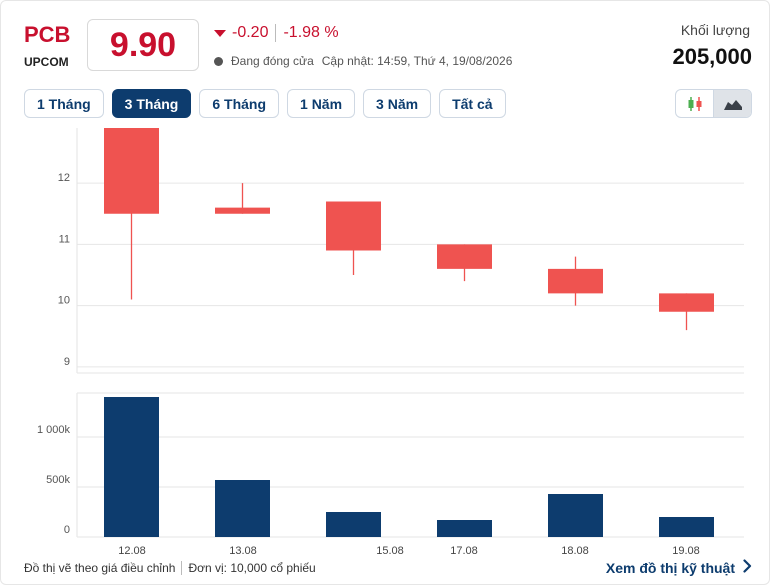  I want to click on x-tick-label: 13.08, so click(243, 551).